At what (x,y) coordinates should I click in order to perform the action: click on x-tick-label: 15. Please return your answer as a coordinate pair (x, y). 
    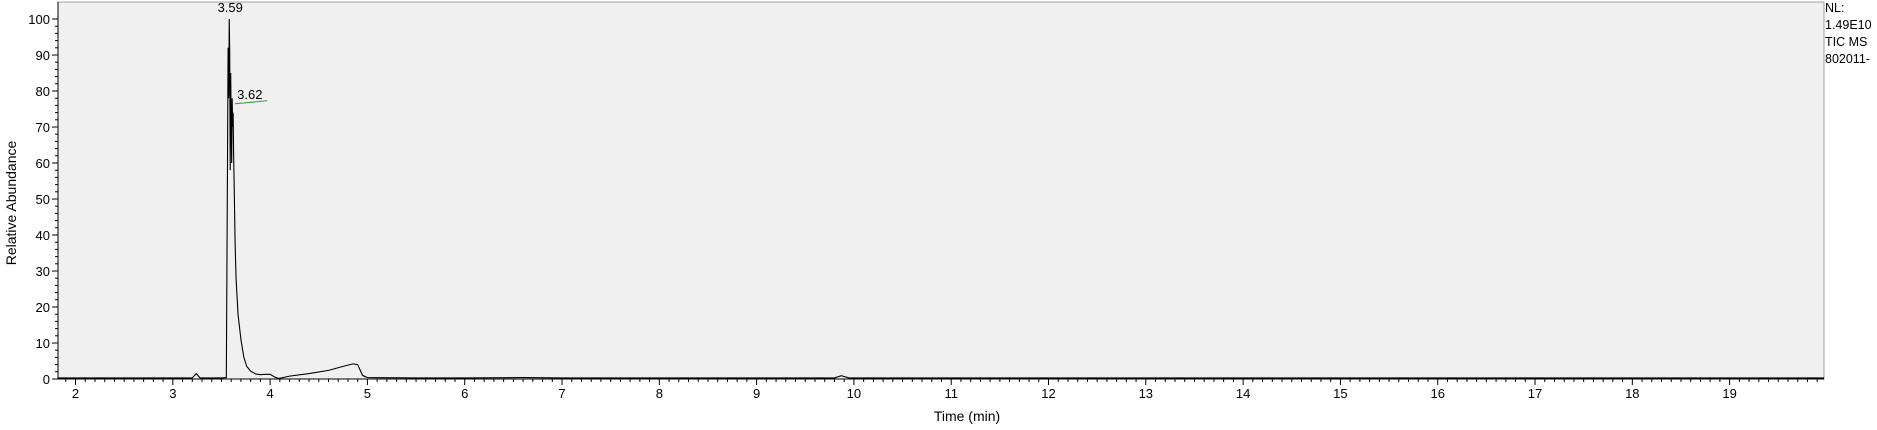
    Looking at the image, I should click on (1340, 393).